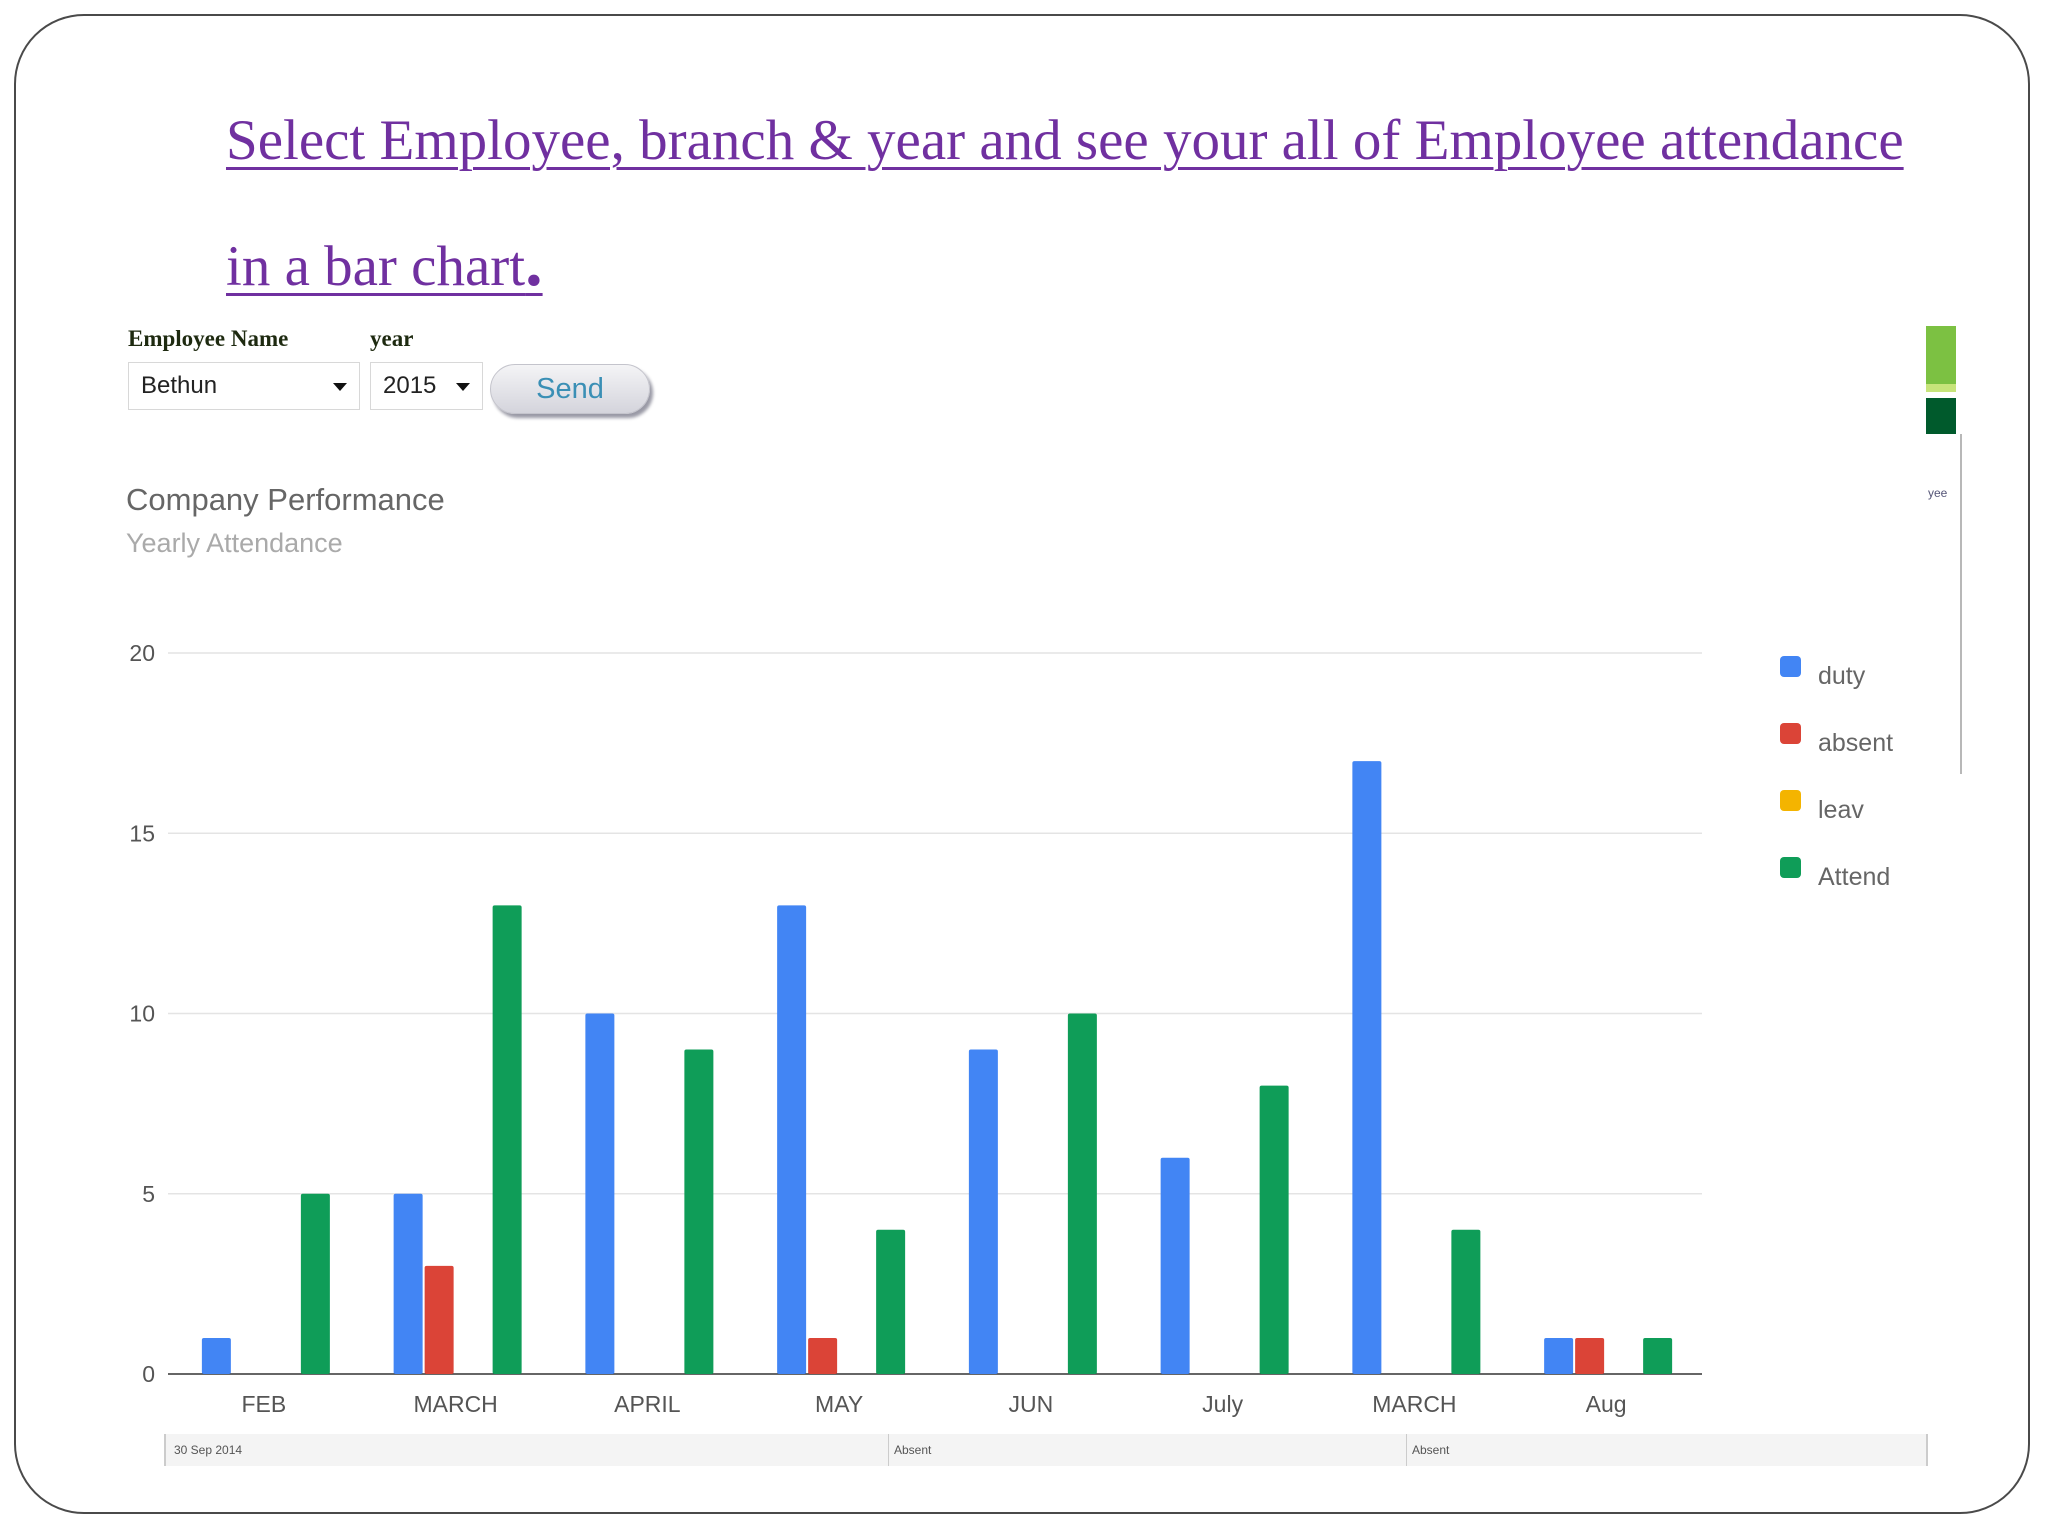 This screenshot has height=1536, width=2048. Describe the element at coordinates (913, 1450) in the screenshot. I see `timeline-mid-label: Absent` at that location.